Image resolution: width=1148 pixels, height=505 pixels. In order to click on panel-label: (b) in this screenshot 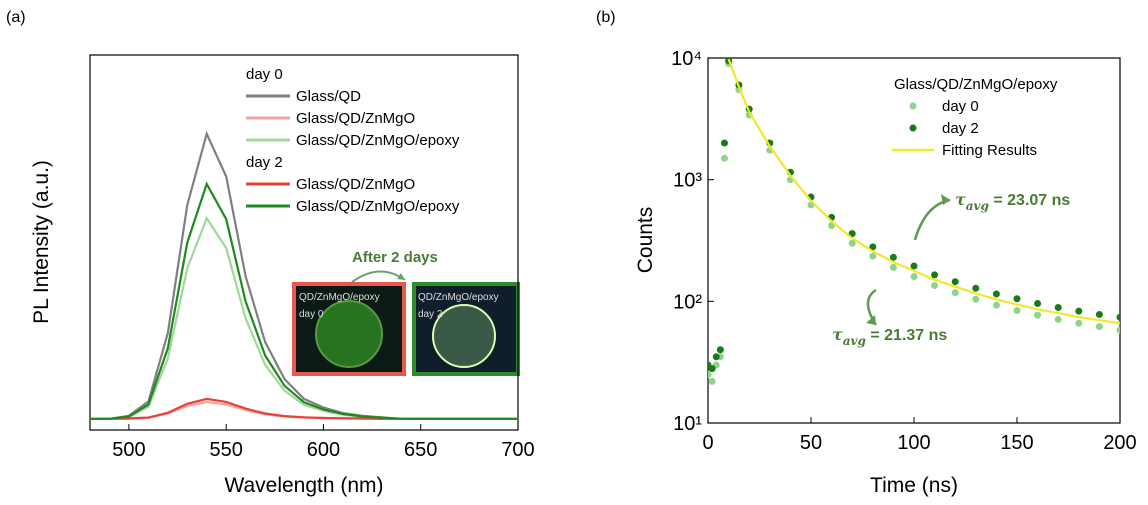, I will do `click(606, 17)`.